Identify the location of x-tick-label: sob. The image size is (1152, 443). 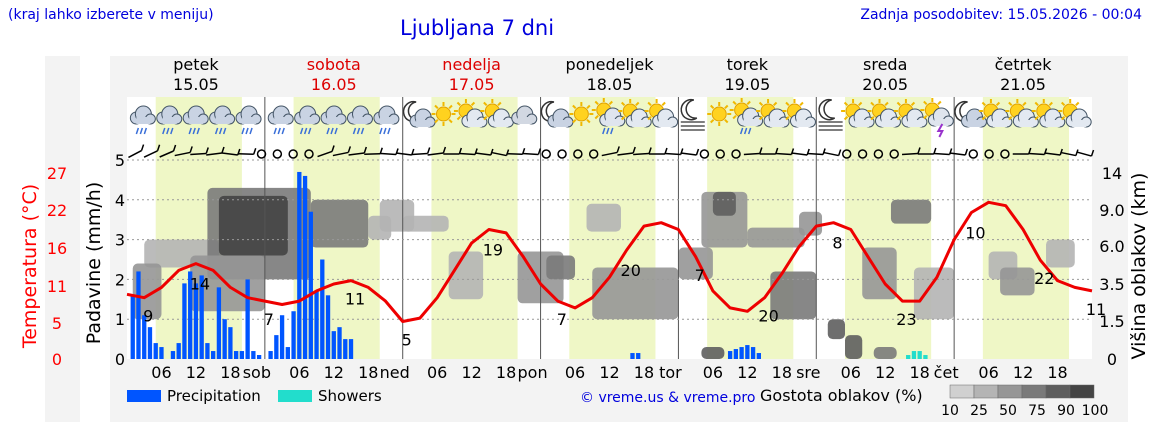
(257, 372).